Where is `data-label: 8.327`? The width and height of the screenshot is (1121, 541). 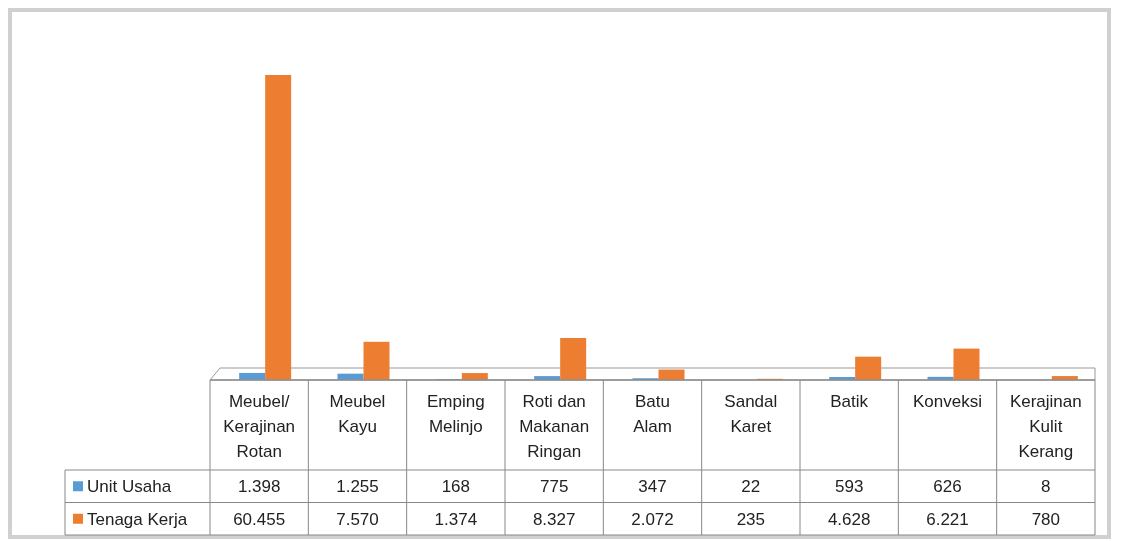 data-label: 8.327 is located at coordinates (554, 519).